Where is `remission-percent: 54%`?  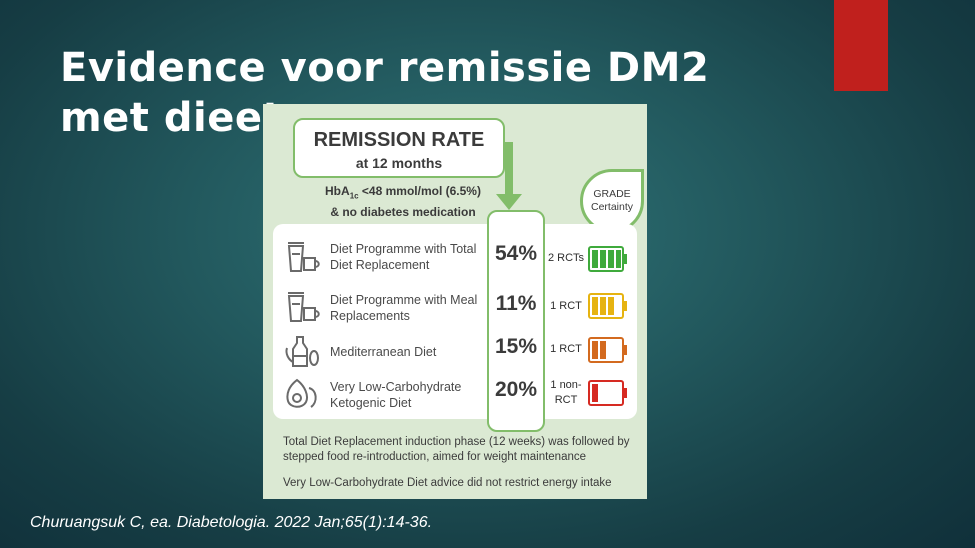
remission-percent: 54% is located at coordinates (516, 253).